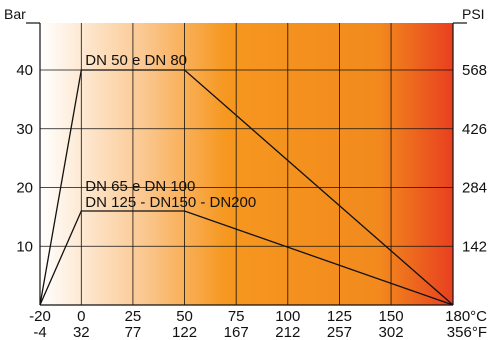  Describe the element at coordinates (39, 332) in the screenshot. I see `x-tick-f--20: -4` at that location.